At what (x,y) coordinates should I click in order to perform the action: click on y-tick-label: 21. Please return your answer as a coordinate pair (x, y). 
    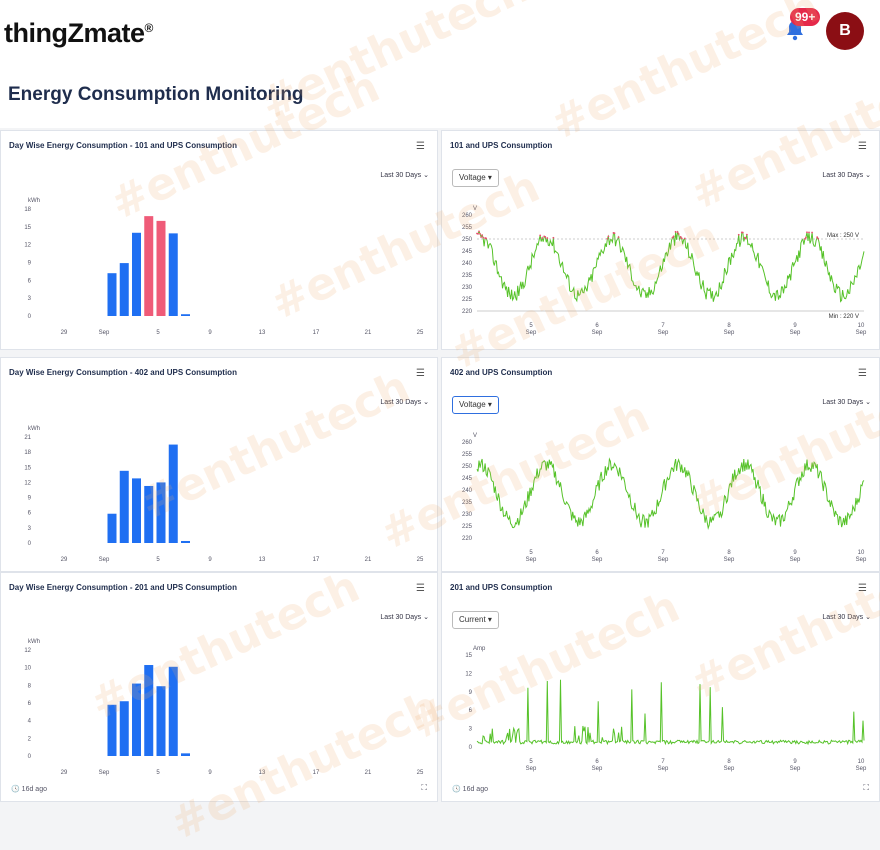
    Looking at the image, I should click on (27, 438).